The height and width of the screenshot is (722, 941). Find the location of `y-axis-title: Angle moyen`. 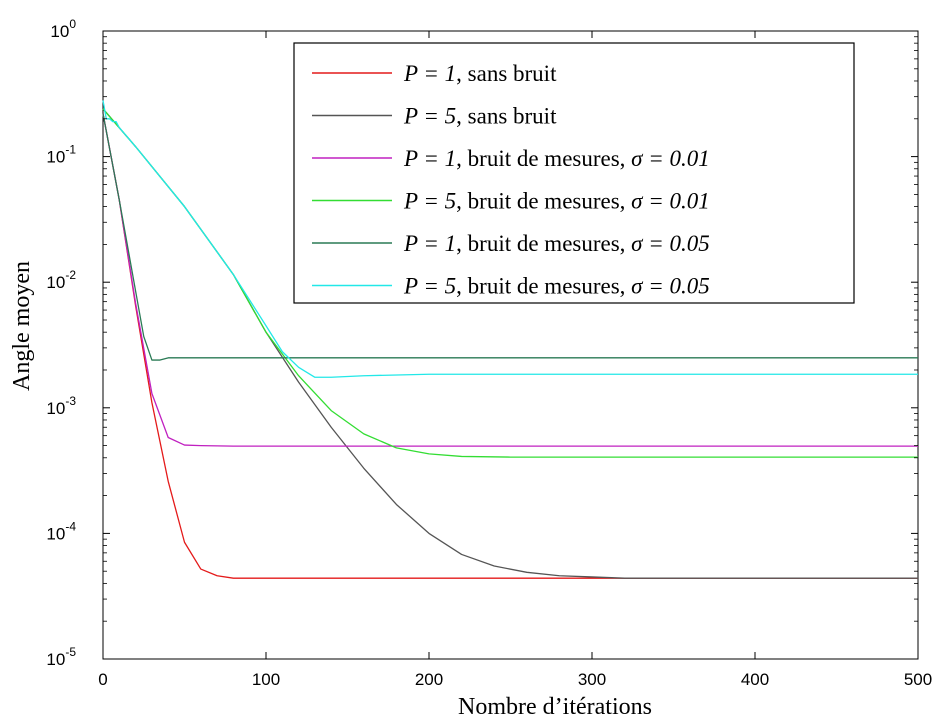

y-axis-title: Angle moyen is located at coordinates (22, 326).